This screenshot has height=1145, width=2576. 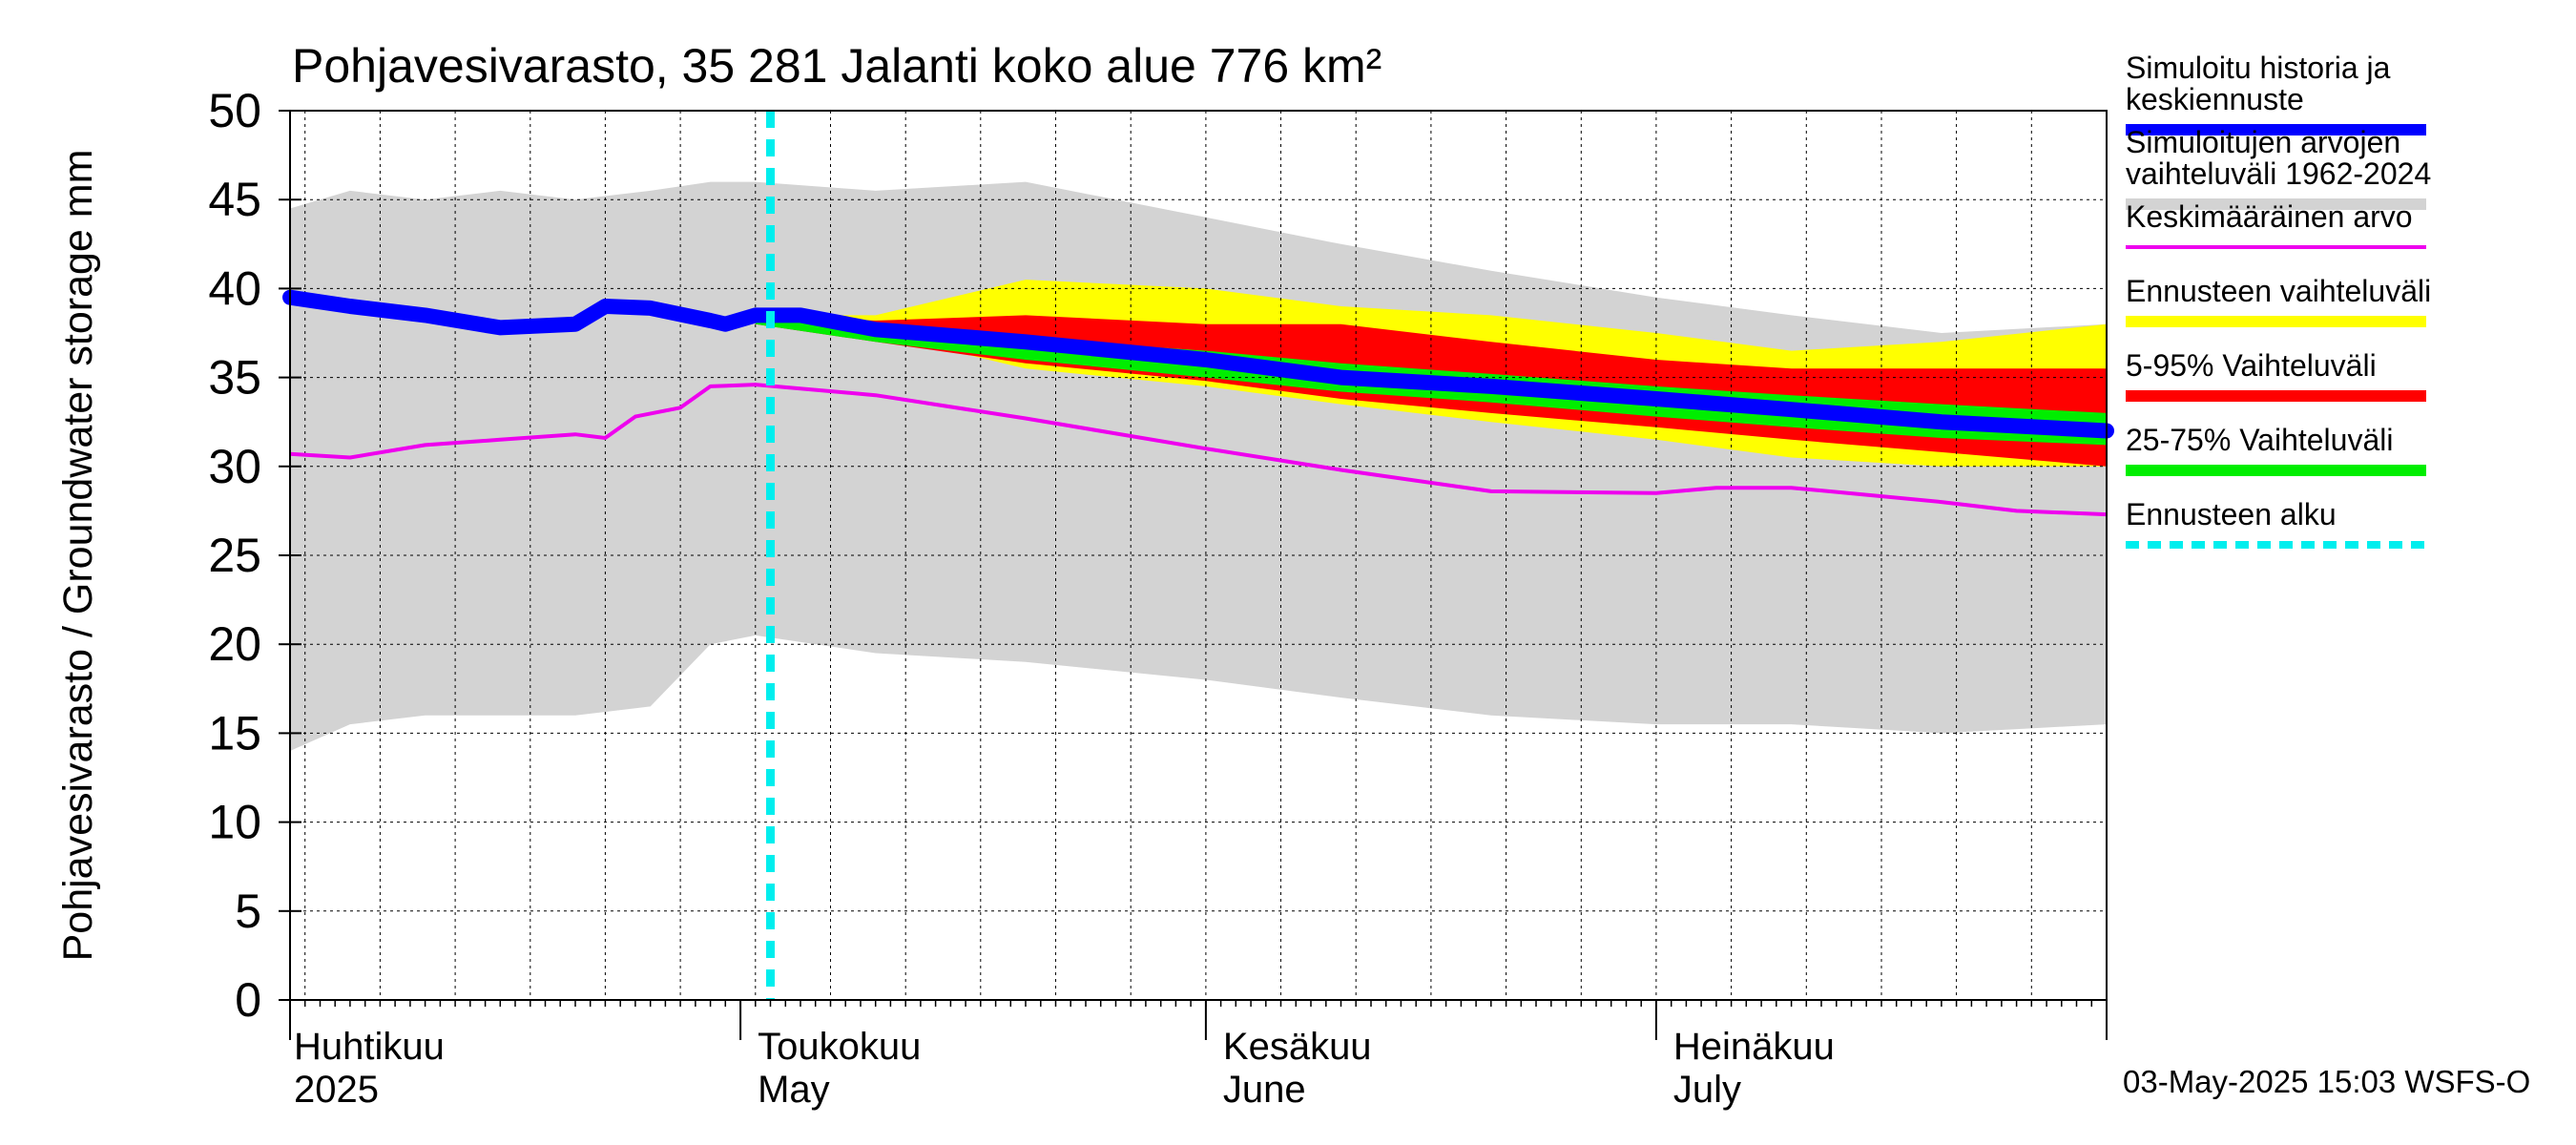 I want to click on month-label-fi: Huhtikuu, so click(x=369, y=1047).